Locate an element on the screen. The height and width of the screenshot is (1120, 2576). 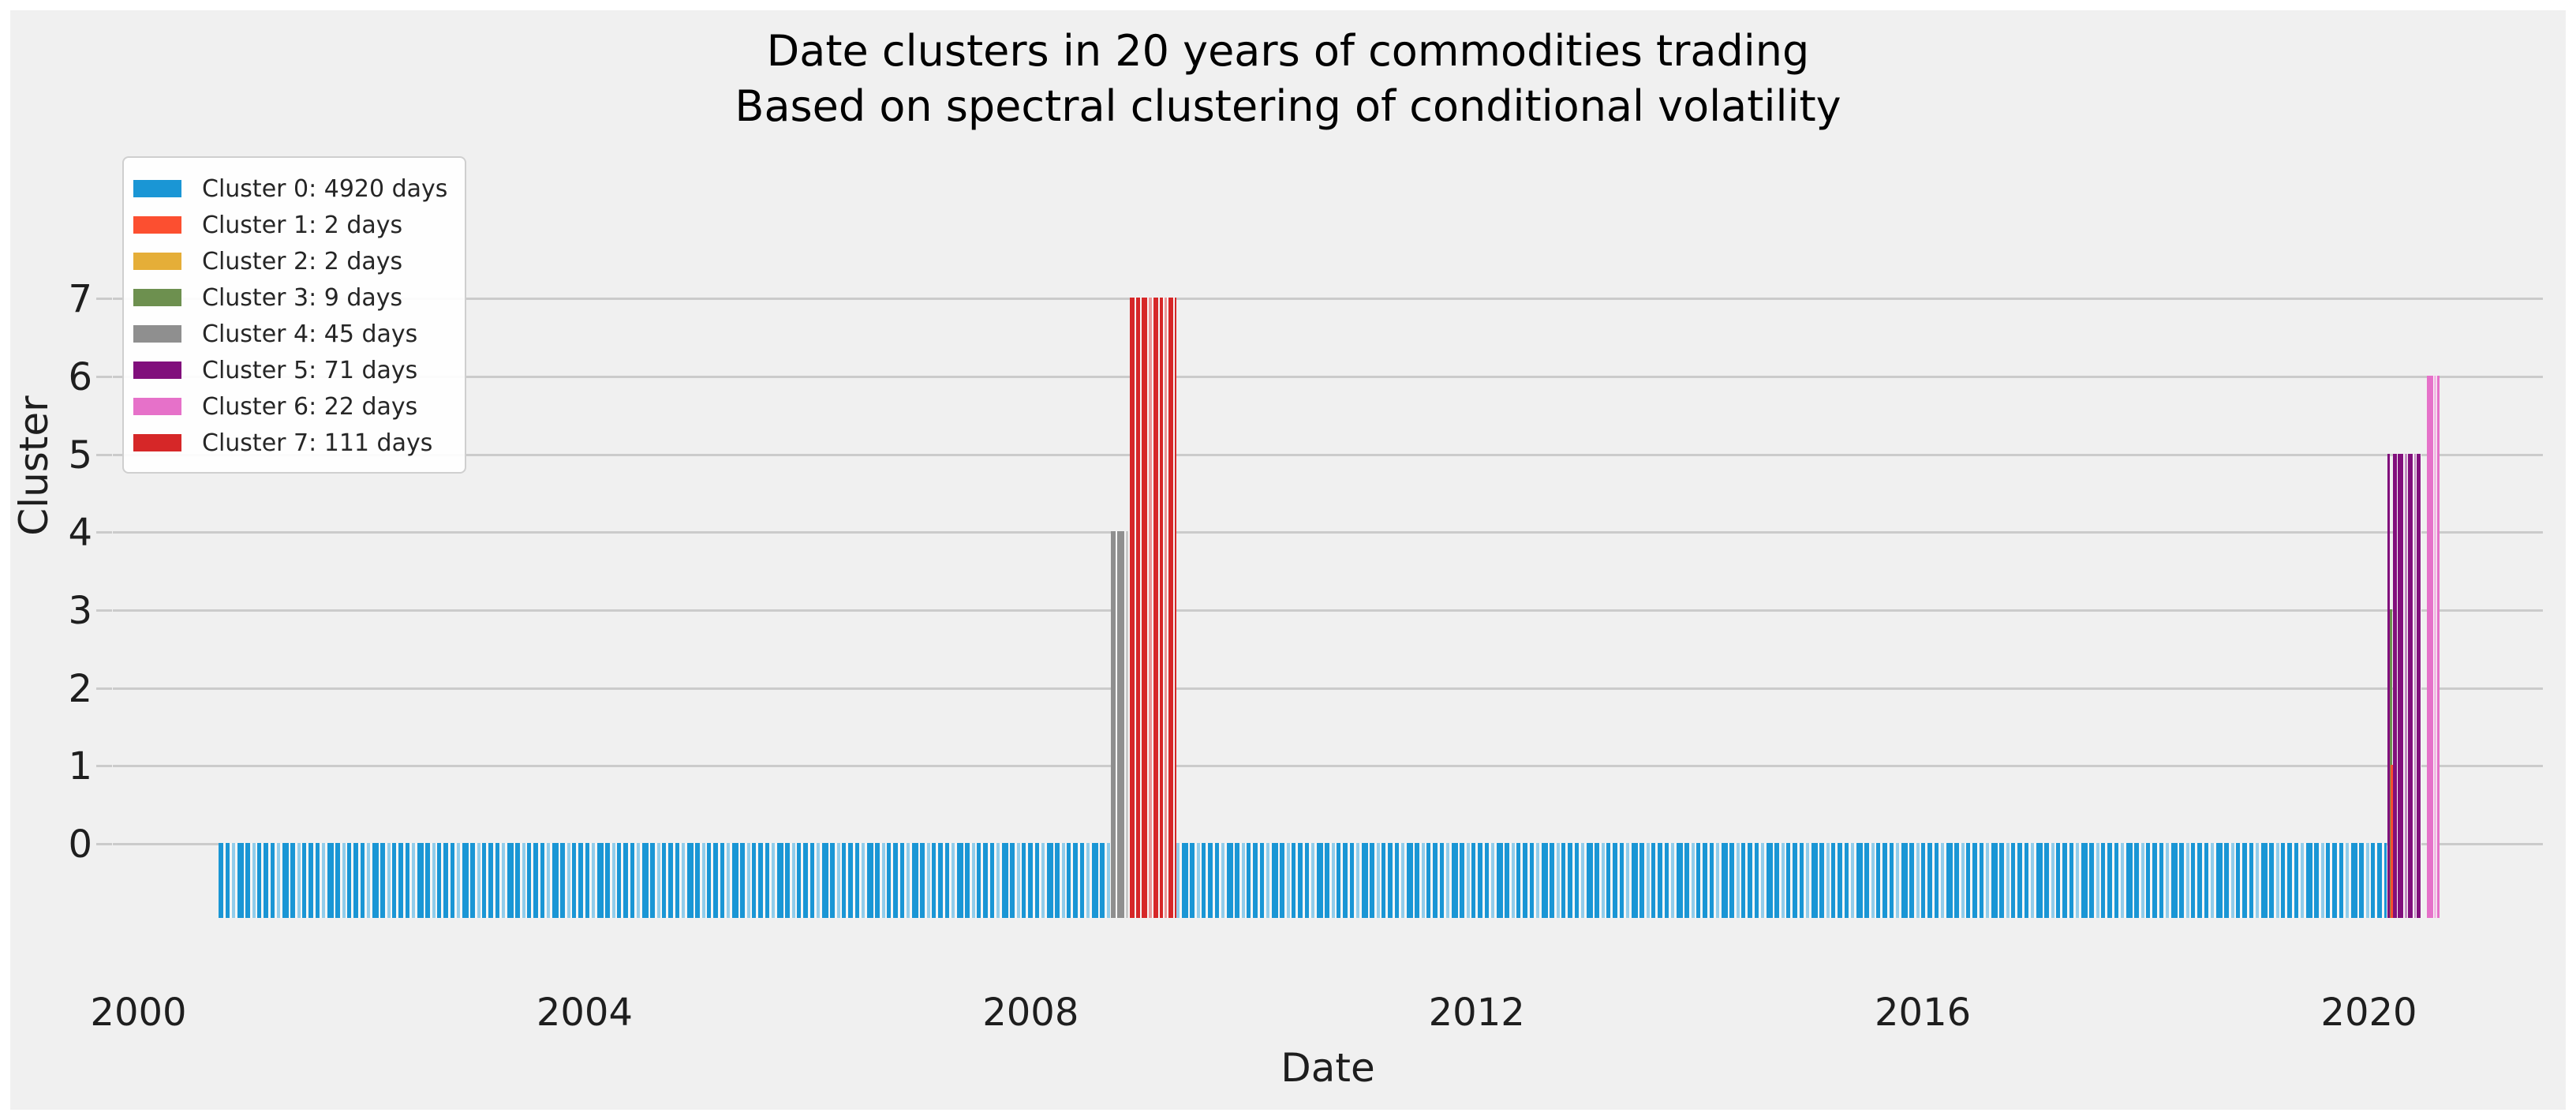
legend-item-cluster-6: Cluster 6: 22 days is located at coordinates (290, 407).